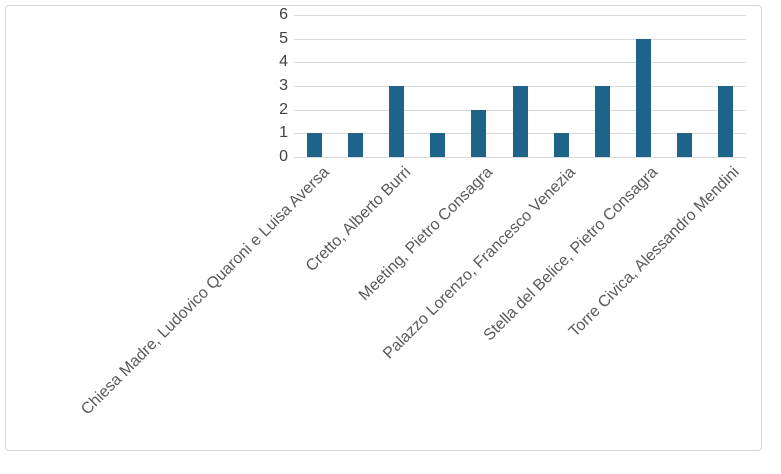  I want to click on y-tick-label: 5, so click(283, 38).